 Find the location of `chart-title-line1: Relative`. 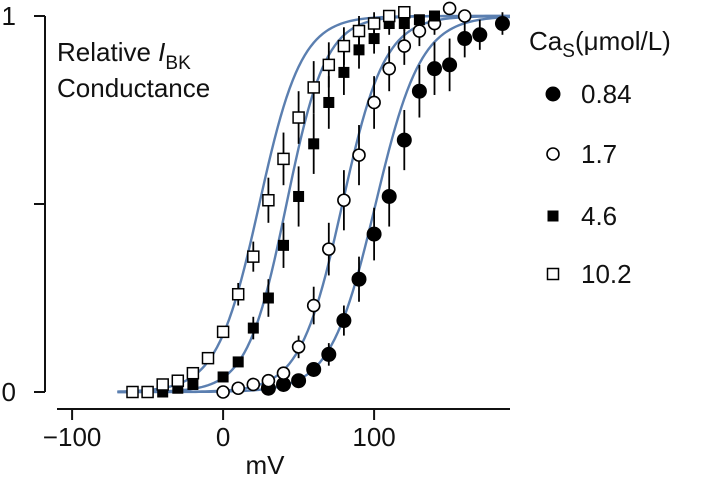

chart-title-line1: Relative is located at coordinates (107, 52).